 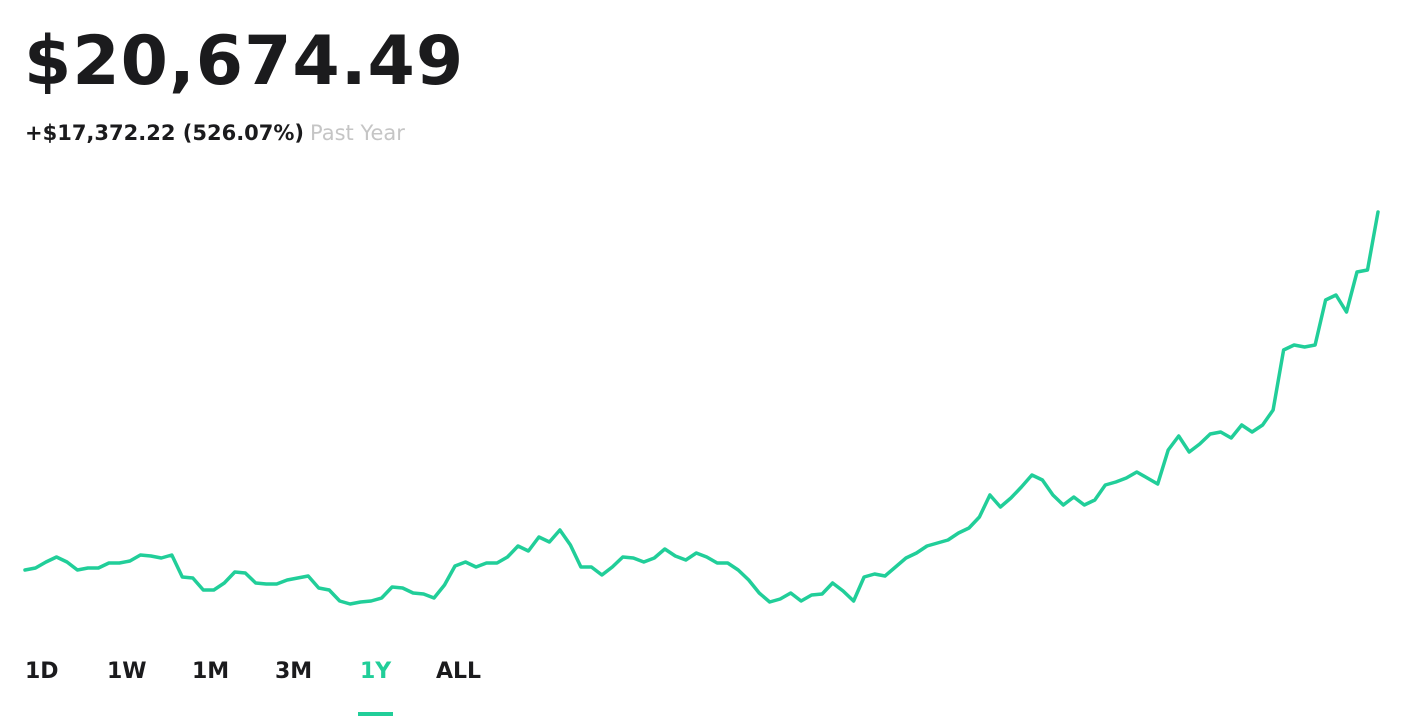 What do you see at coordinates (376, 685) in the screenshot?
I see `range-tab: 1Y` at bounding box center [376, 685].